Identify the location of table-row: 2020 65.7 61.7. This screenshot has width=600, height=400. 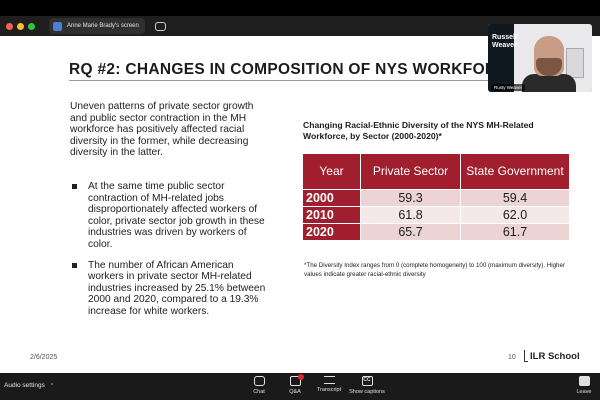
(436, 232).